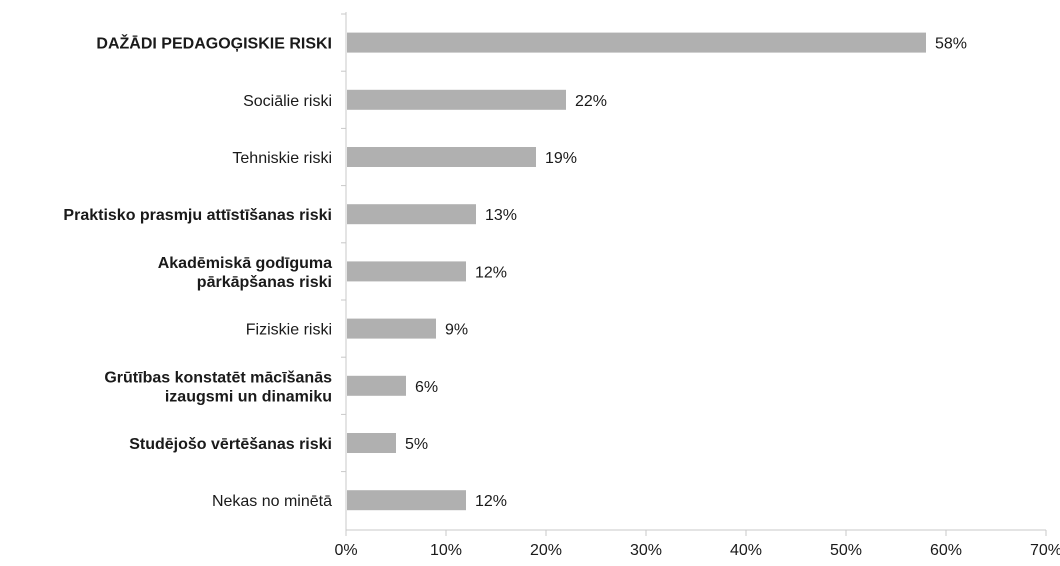 Image resolution: width=1060 pixels, height=566 pixels. I want to click on category-label-line: Studējošo vērtēšanas riski, so click(230, 444).